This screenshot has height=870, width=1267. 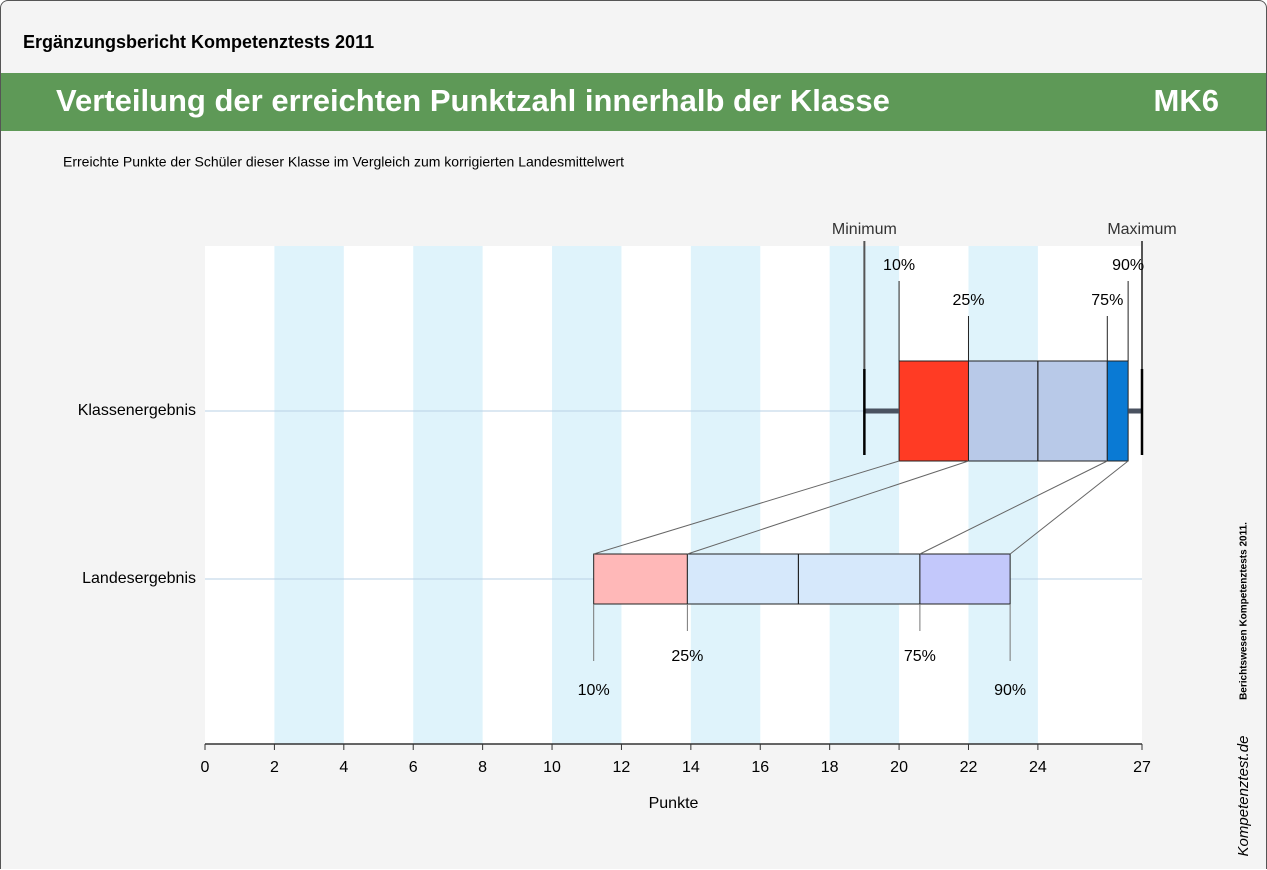 I want to click on x-tick-label: 16, so click(x=760, y=767).